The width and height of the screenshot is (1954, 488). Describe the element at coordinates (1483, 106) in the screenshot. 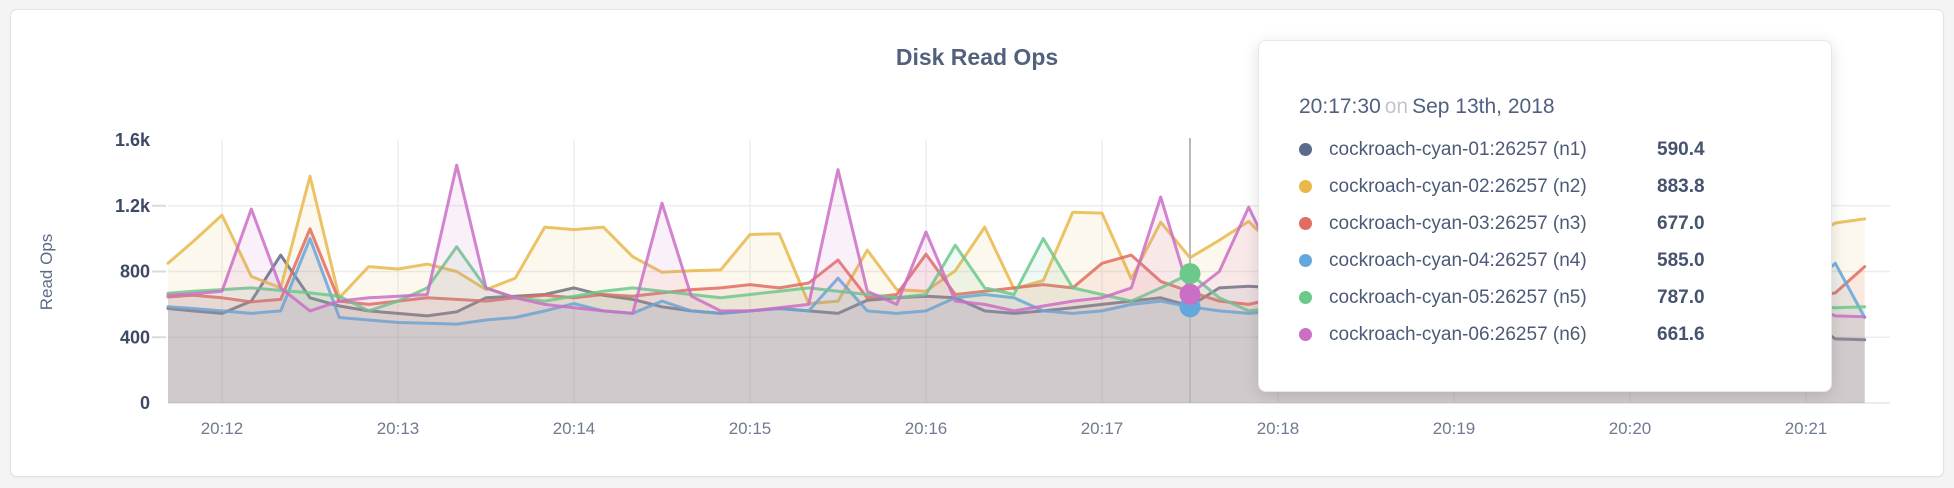

I see `tooltip-date: Sep 13th, 2018` at that location.